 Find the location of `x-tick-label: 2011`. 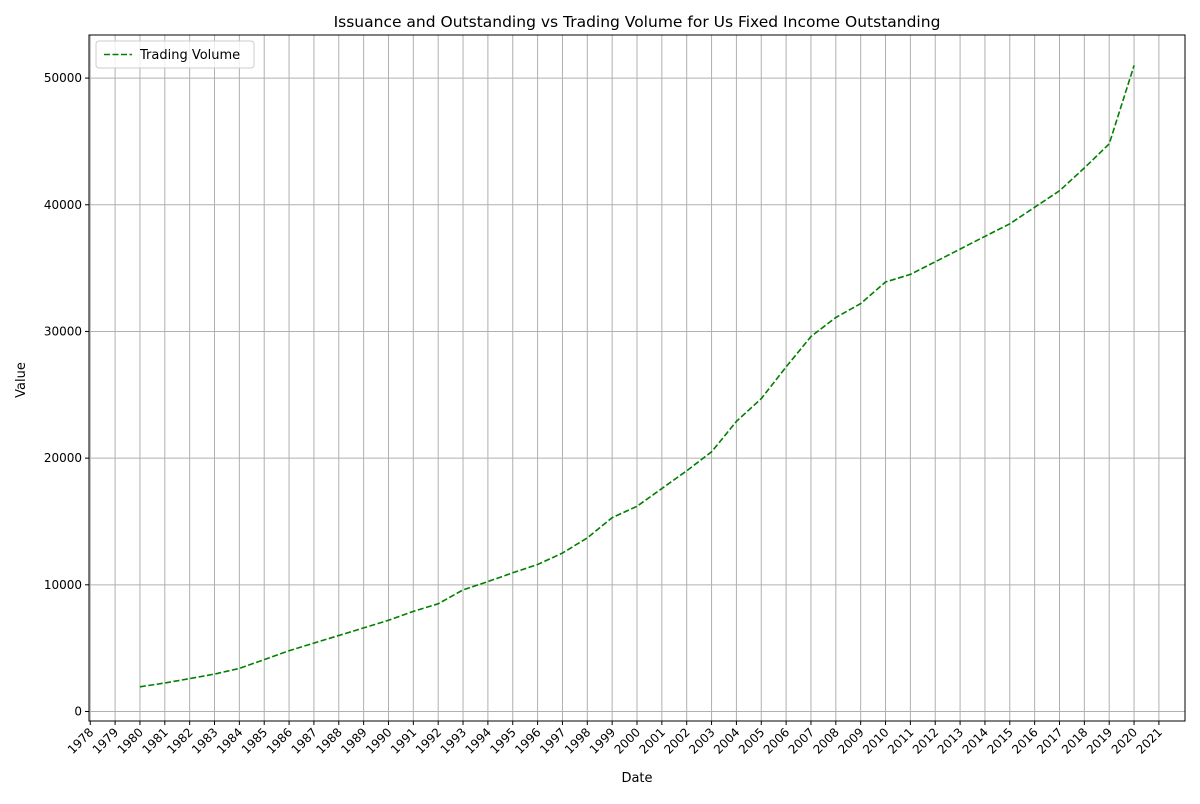

x-tick-label: 2011 is located at coordinates (900, 740).